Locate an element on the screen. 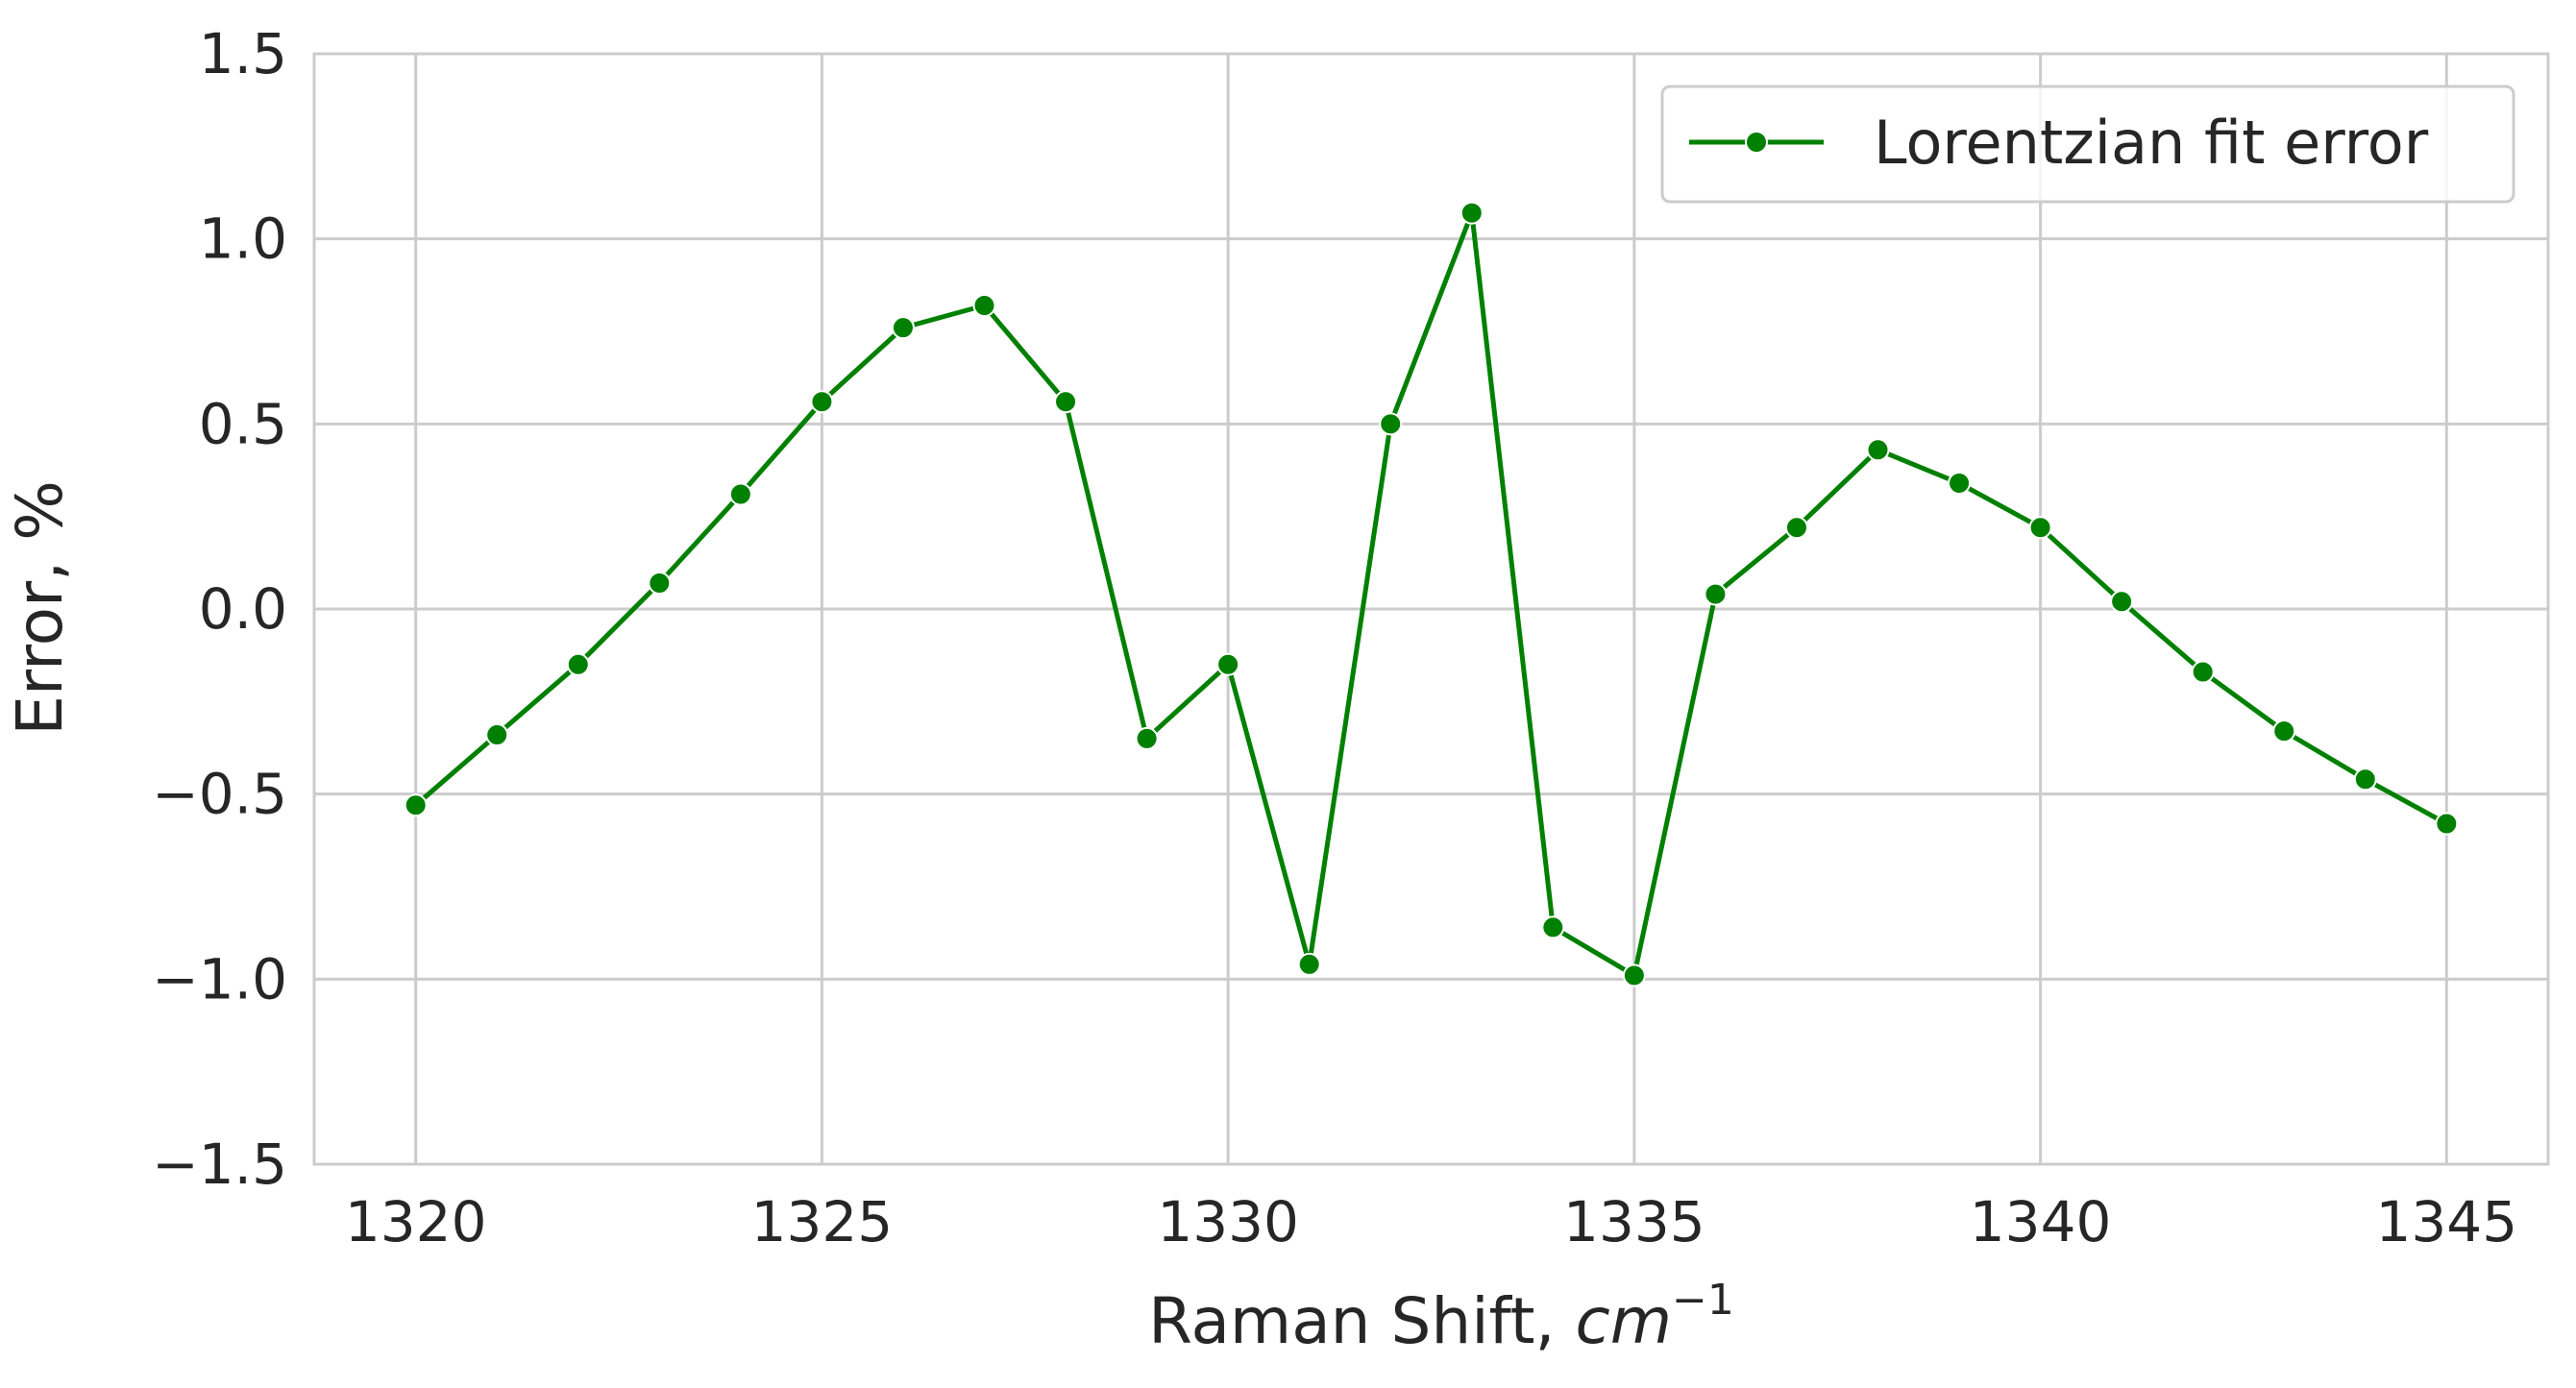 Image resolution: width=2576 pixels, height=1388 pixels. x-axis-title-exponent: −1 is located at coordinates (1703, 1300).